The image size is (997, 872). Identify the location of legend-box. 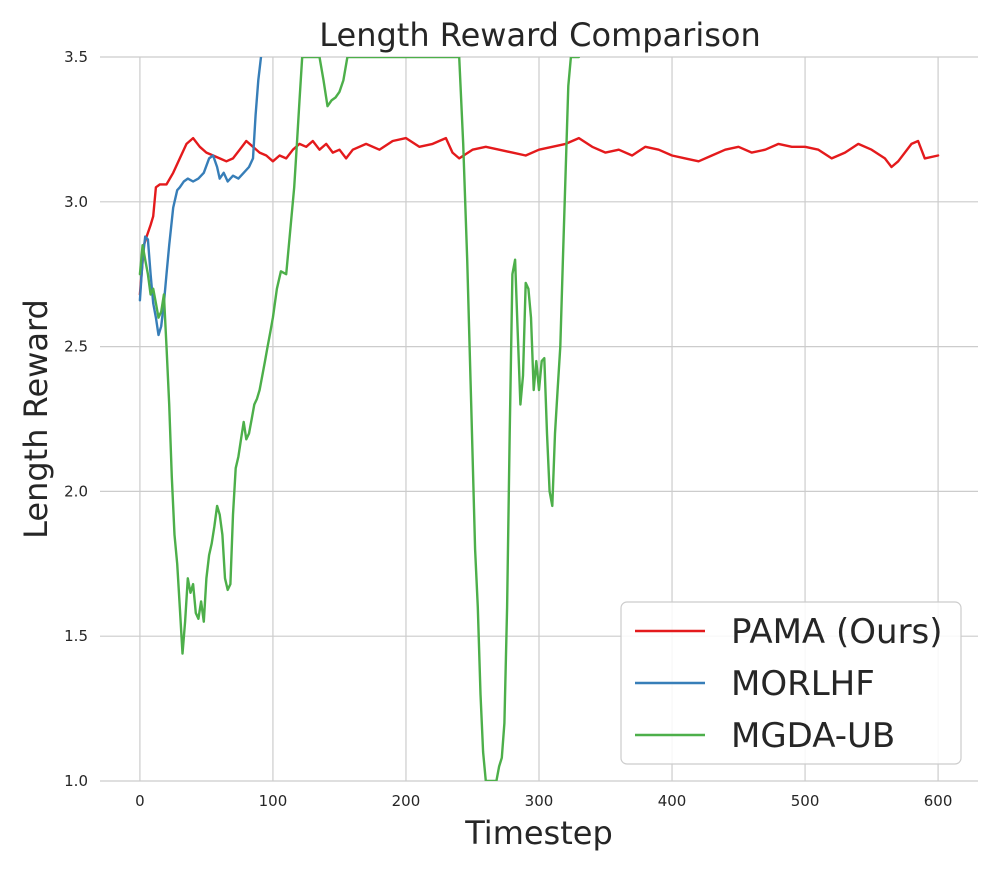
(791, 683).